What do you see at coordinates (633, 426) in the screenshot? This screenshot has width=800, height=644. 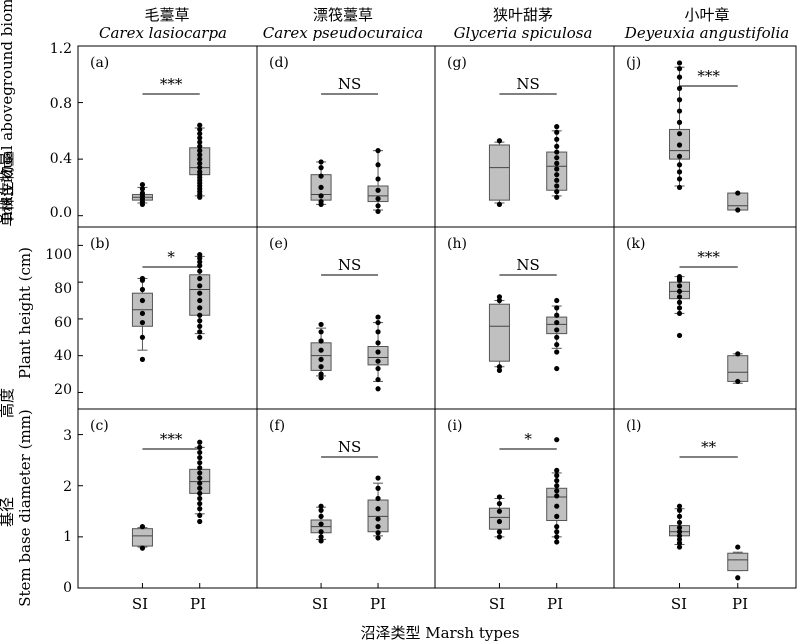 I see `panel-label: (l)` at bounding box center [633, 426].